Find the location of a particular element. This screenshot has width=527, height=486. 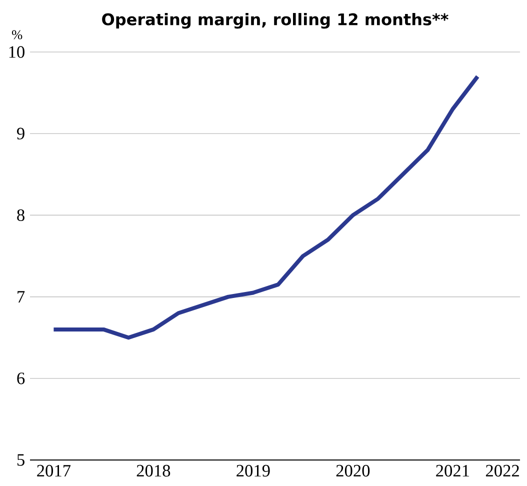

x-tick-label: 2017 is located at coordinates (54, 470).